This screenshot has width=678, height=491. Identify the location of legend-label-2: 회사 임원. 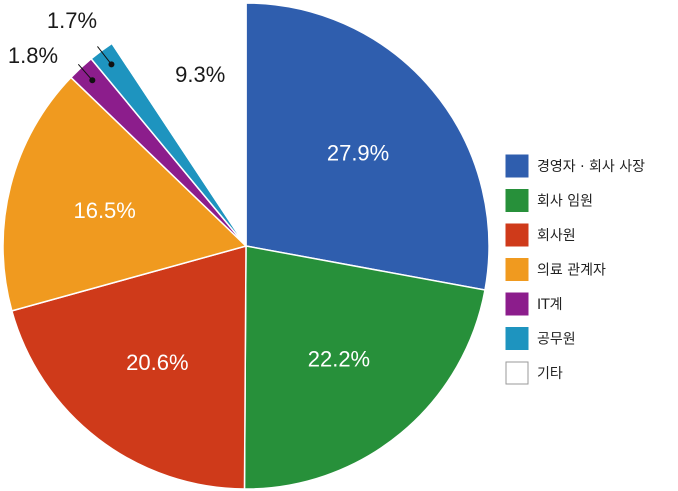
(565, 202).